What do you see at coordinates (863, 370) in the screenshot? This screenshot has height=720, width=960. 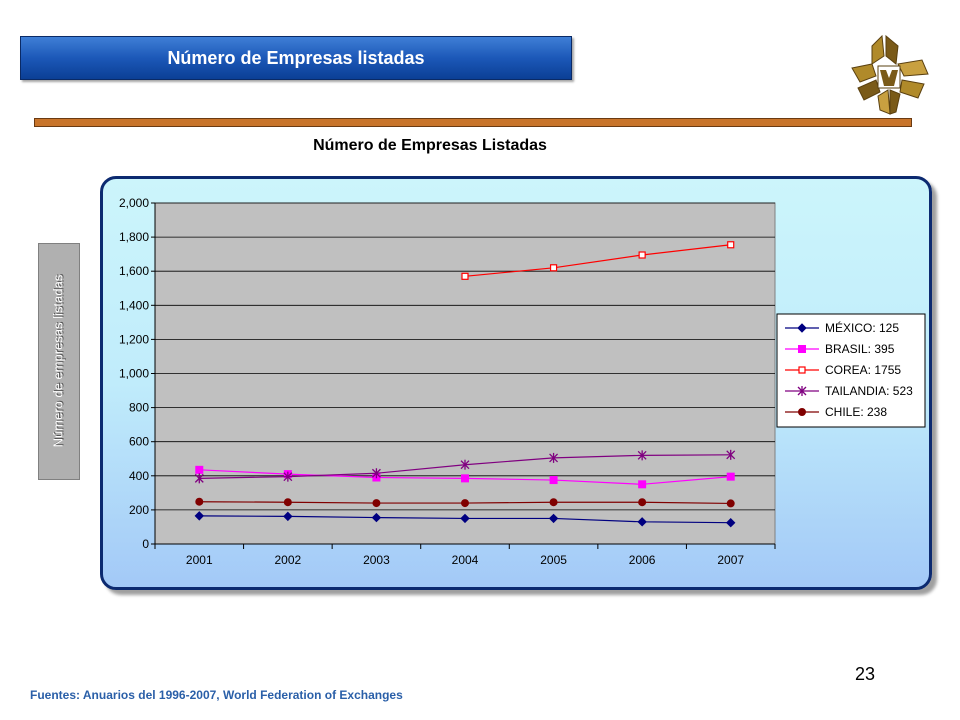 I see `legend-label: COREA: 1755` at bounding box center [863, 370].